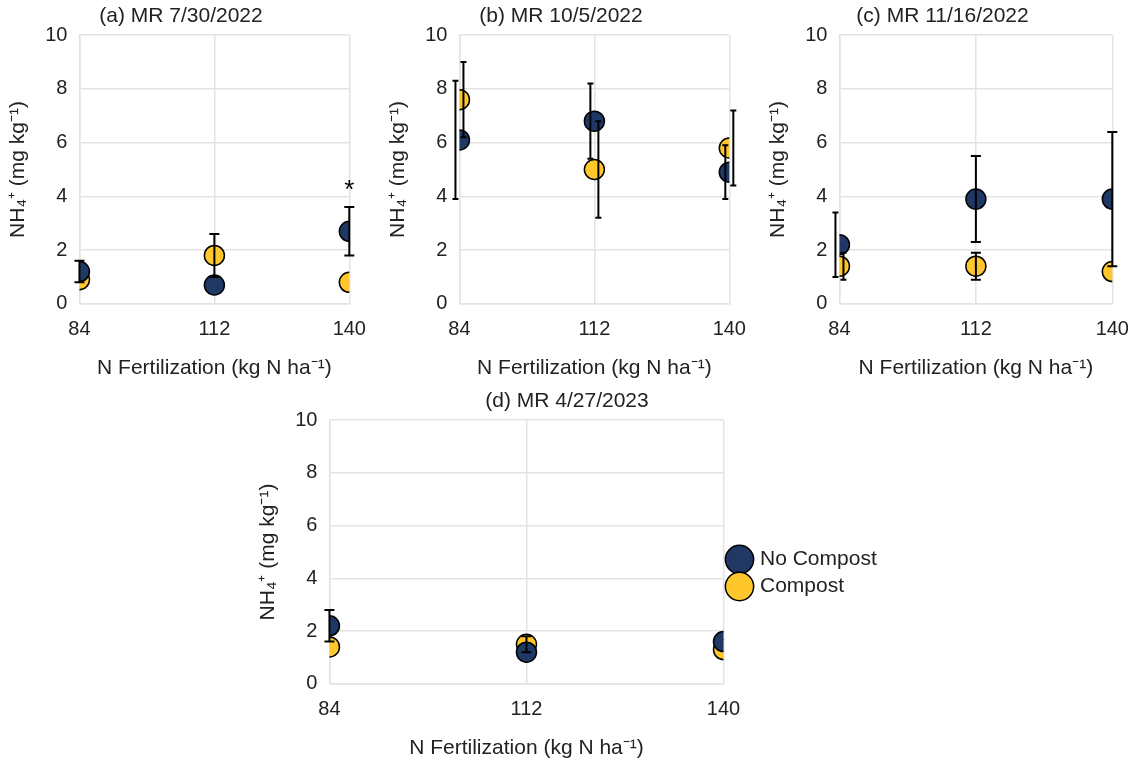  What do you see at coordinates (561, 15) in the screenshot?
I see `chart-title: (b) MR 10/5/2022` at bounding box center [561, 15].